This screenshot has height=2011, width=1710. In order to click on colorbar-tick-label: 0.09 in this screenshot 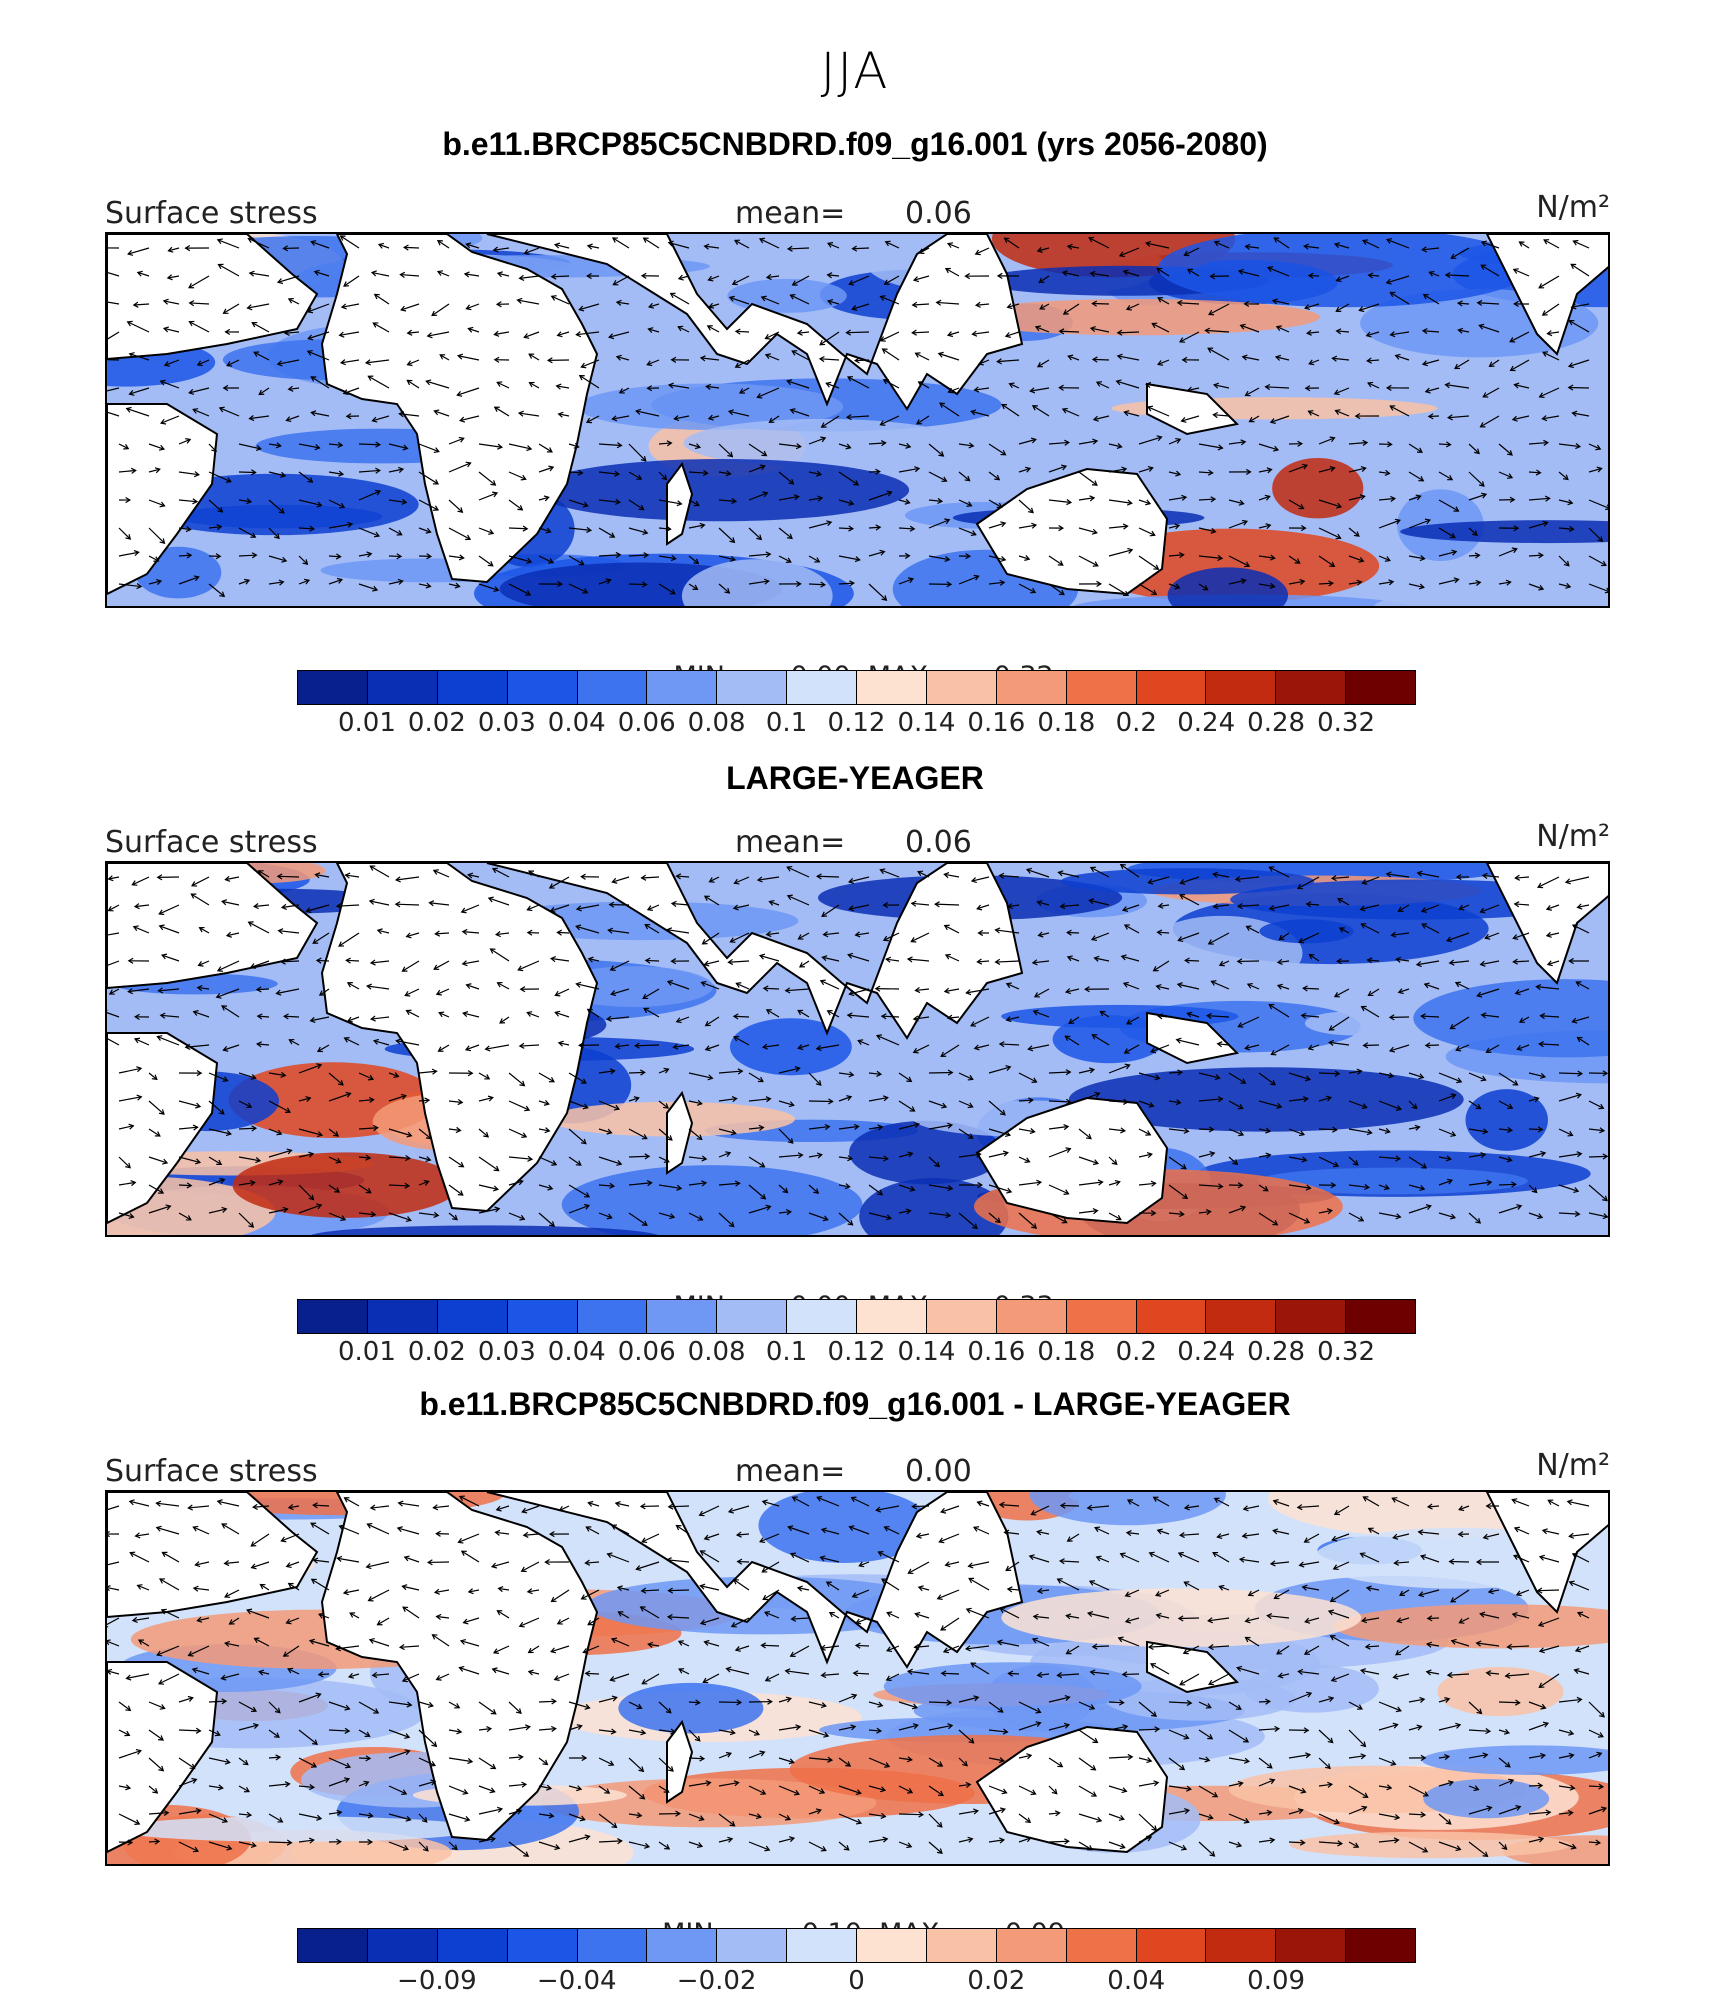, I will do `click(1276, 1981)`.